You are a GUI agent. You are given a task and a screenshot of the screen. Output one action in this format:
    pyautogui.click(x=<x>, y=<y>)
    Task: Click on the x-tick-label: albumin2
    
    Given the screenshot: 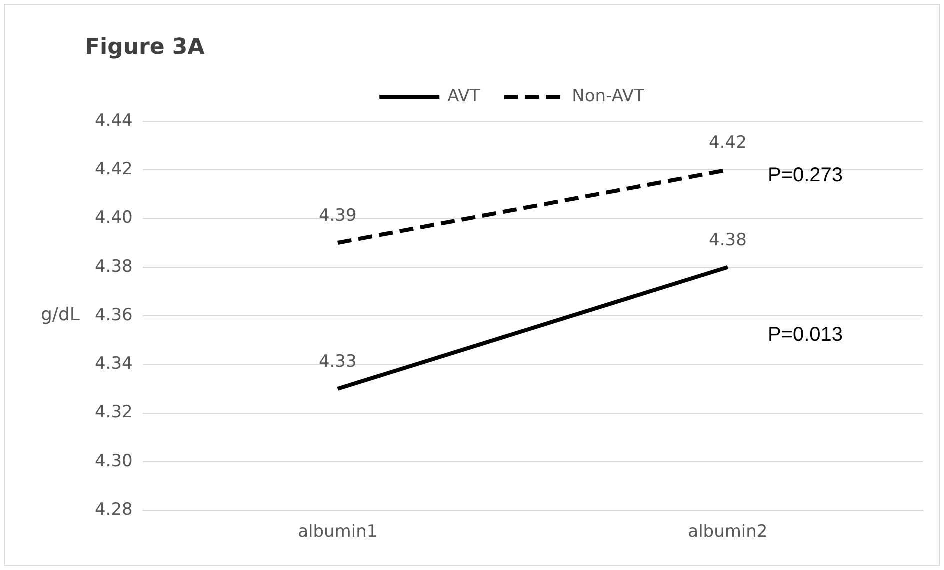 What is the action you would take?
    pyautogui.click(x=728, y=532)
    